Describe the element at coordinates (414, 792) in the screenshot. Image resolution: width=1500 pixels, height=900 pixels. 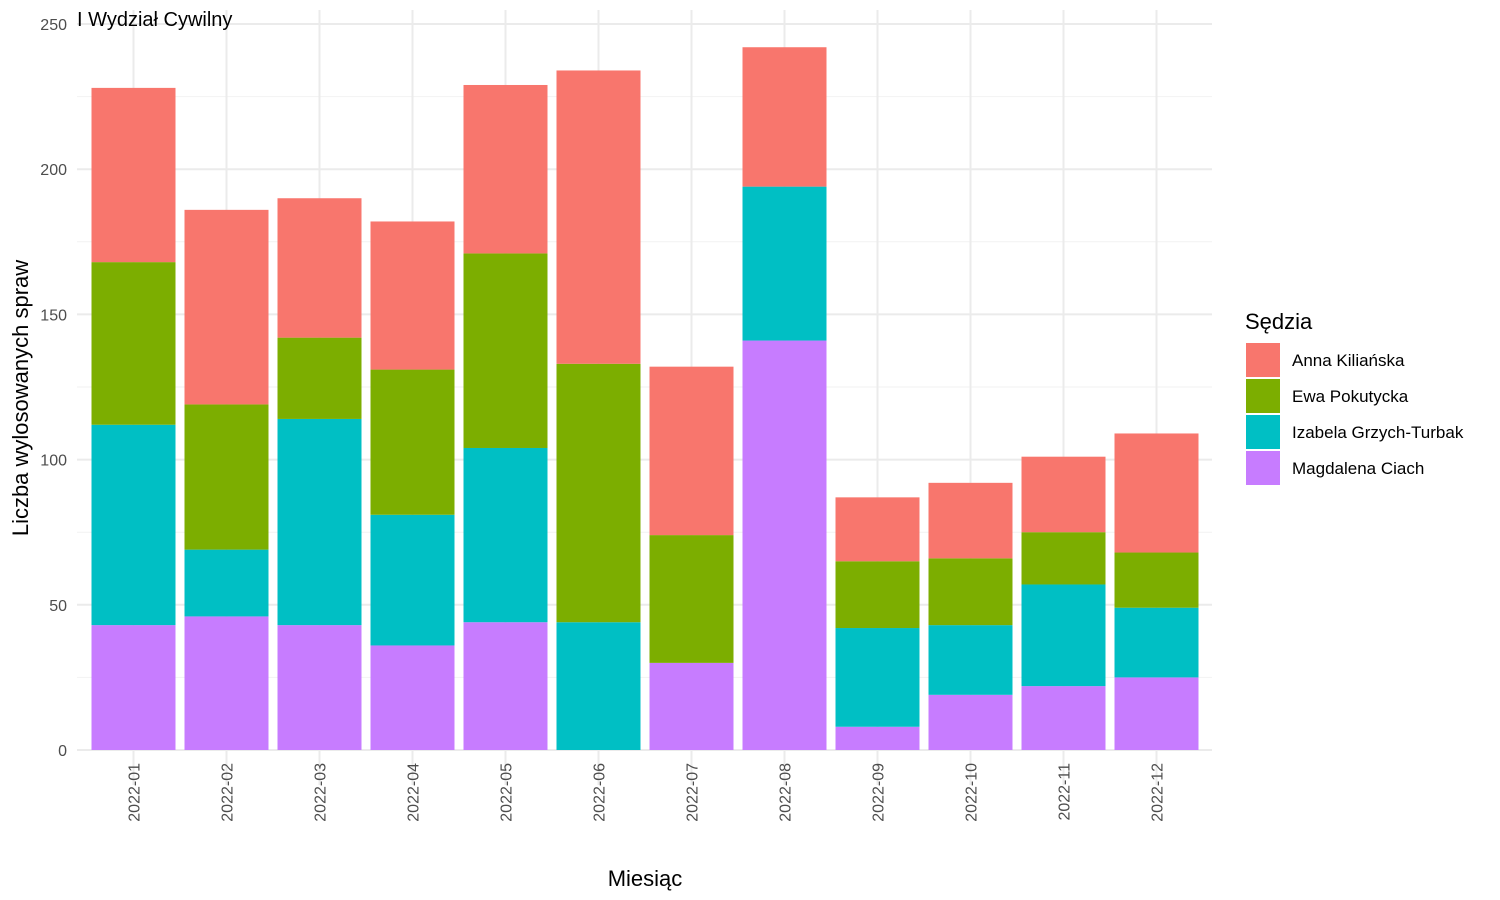
I see `x-tick-label: 2022-04` at that location.